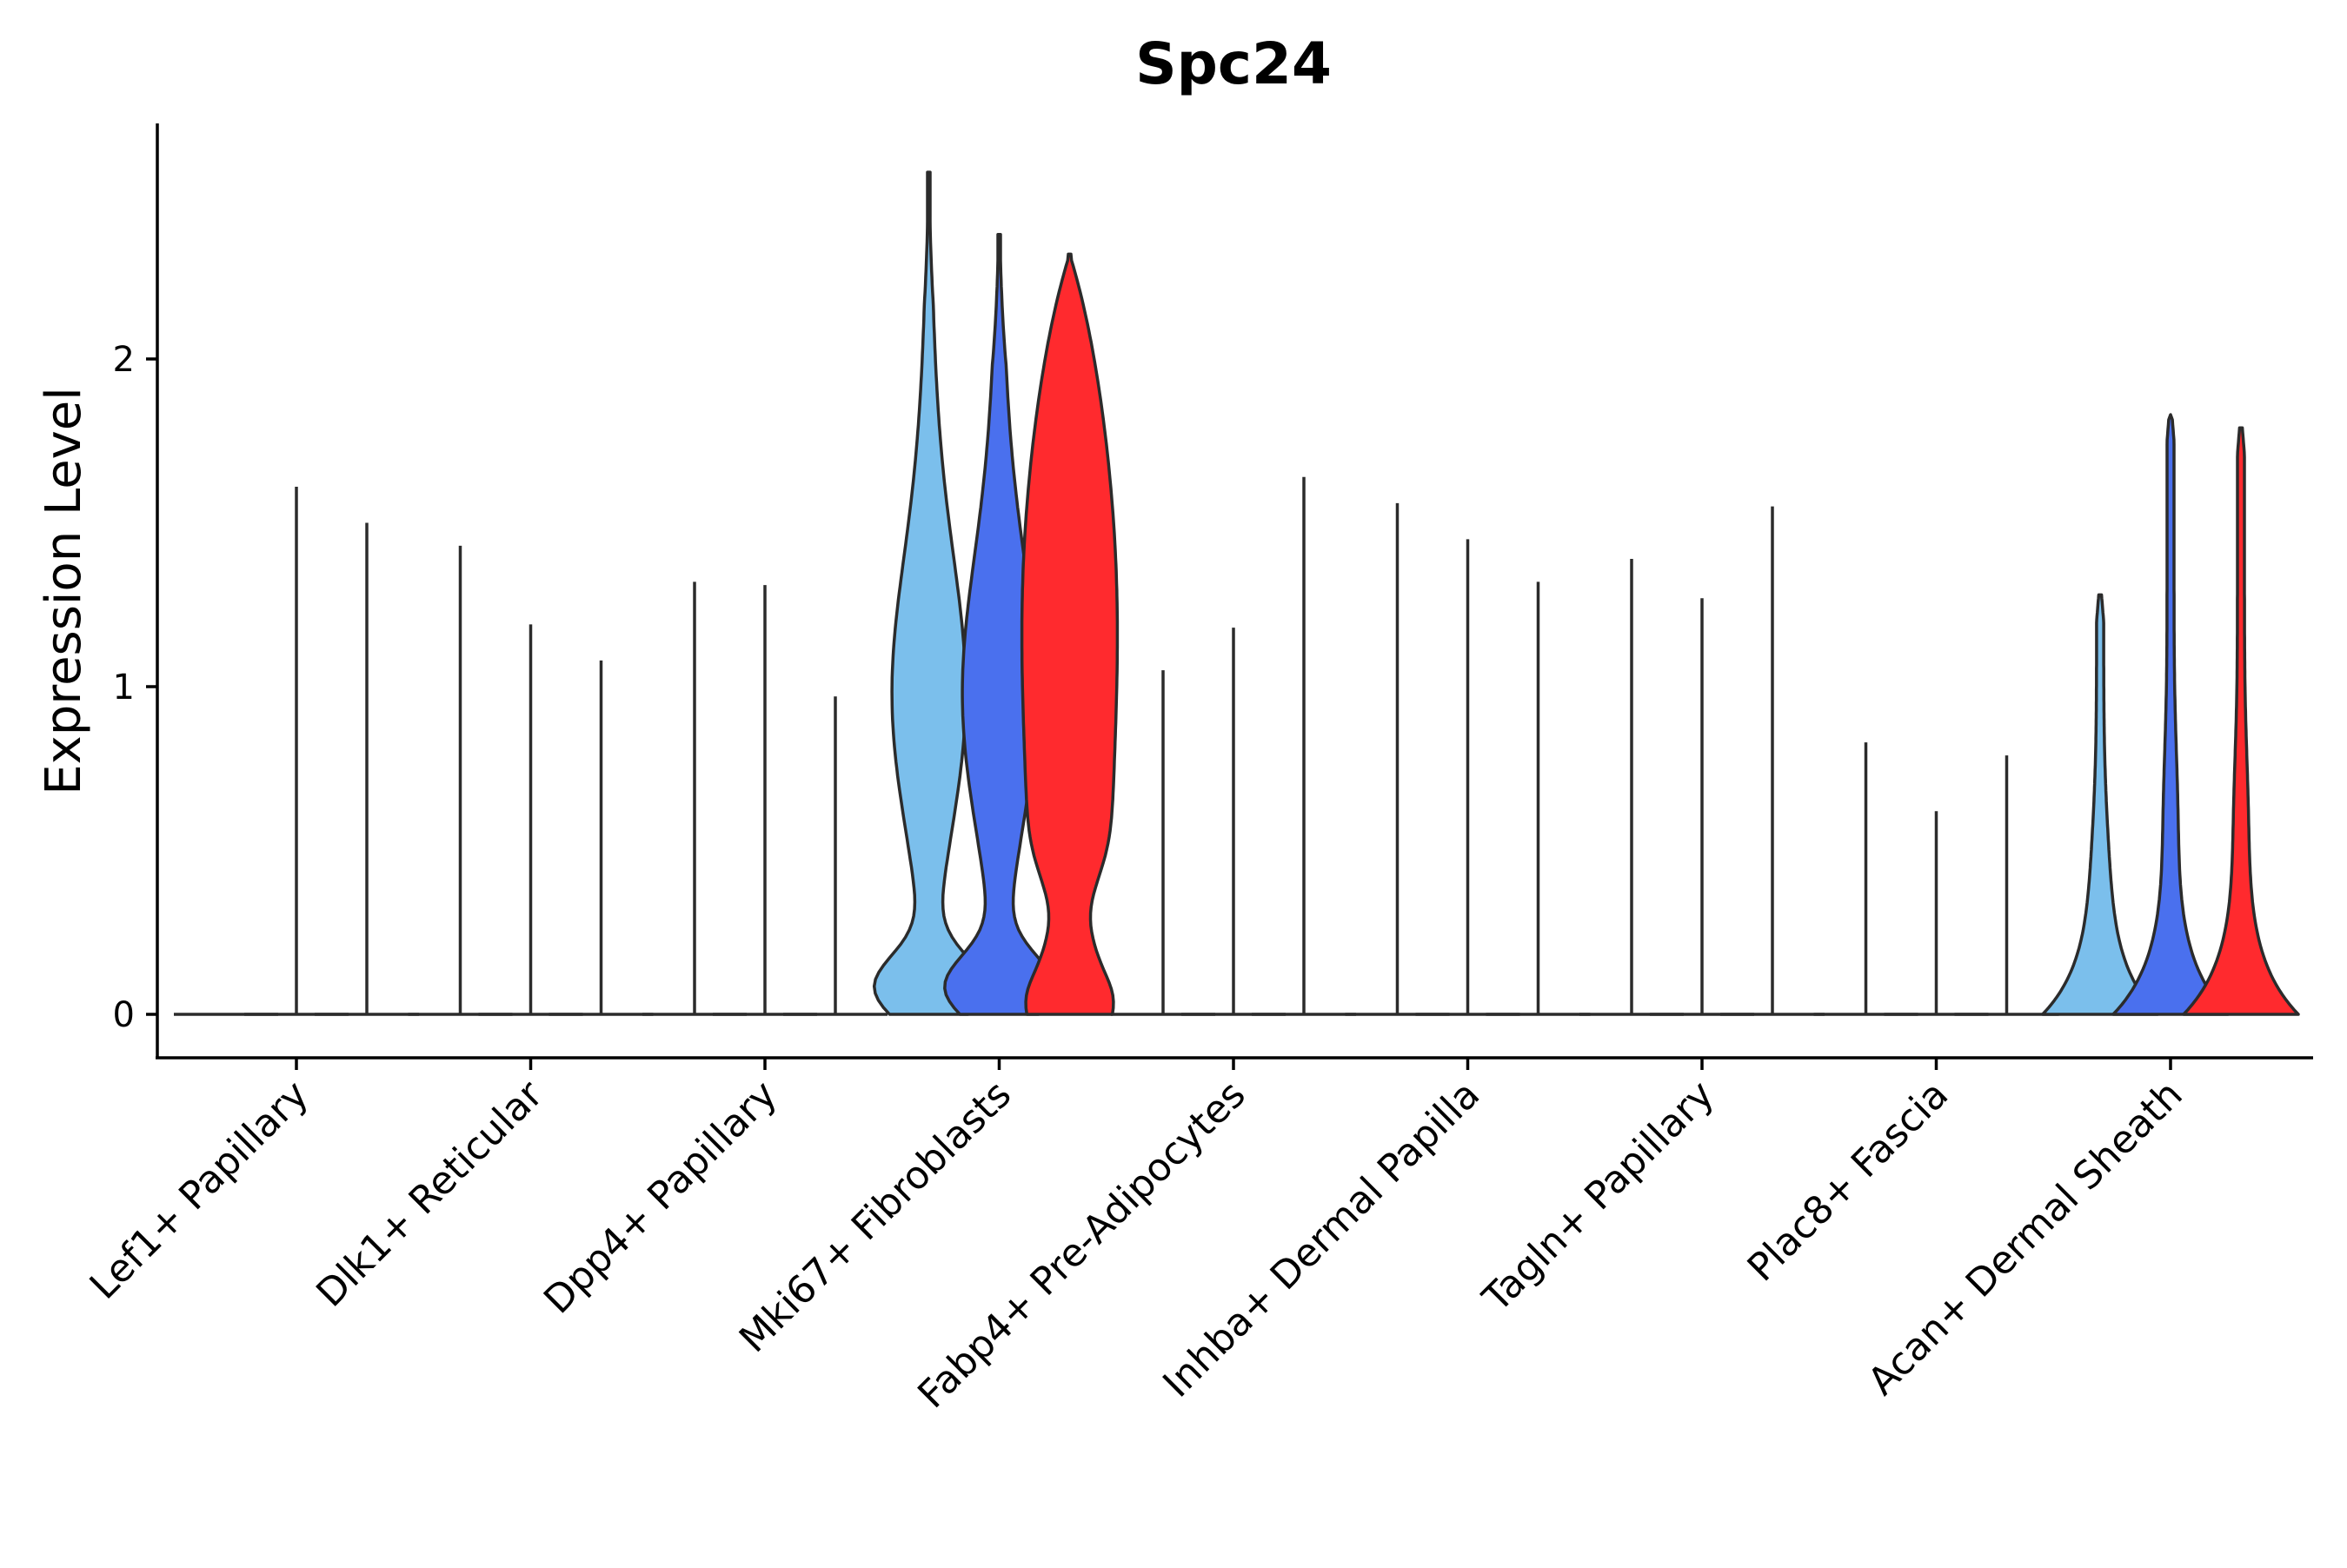 The width and height of the screenshot is (2347, 1568). I want to click on x-tick-label: Lef1+ Papillary, so click(199, 1190).